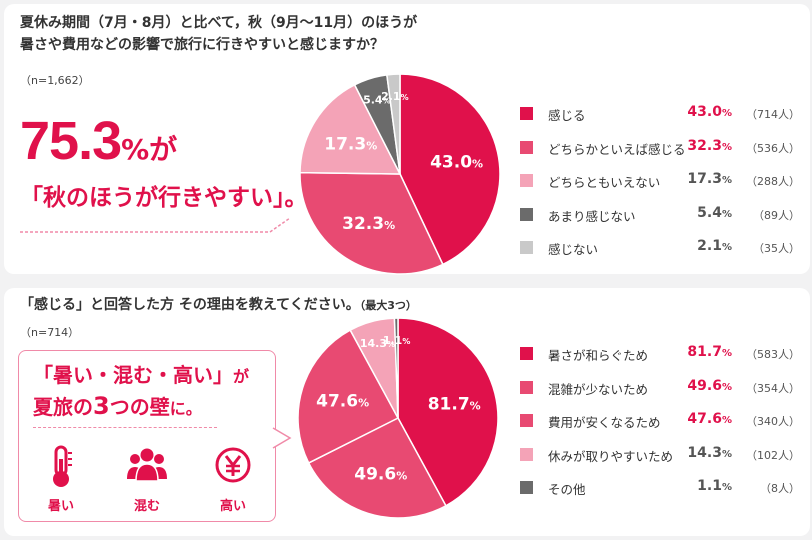 The height and width of the screenshot is (540, 812). What do you see at coordinates (368, 224) in the screenshot?
I see `pie1-label-1: 32.3%` at bounding box center [368, 224].